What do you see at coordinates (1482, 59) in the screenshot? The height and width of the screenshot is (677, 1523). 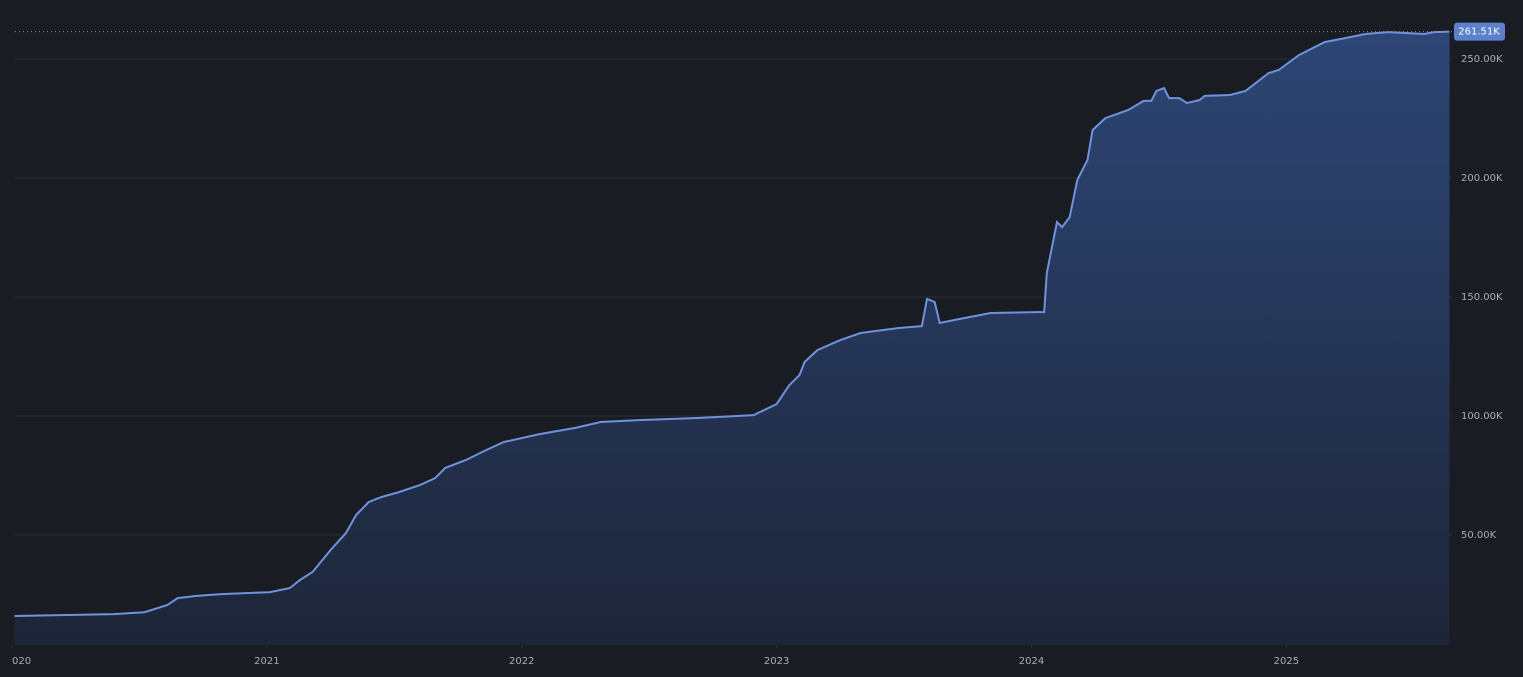 I see `y-tick-label: 250.00K` at bounding box center [1482, 59].